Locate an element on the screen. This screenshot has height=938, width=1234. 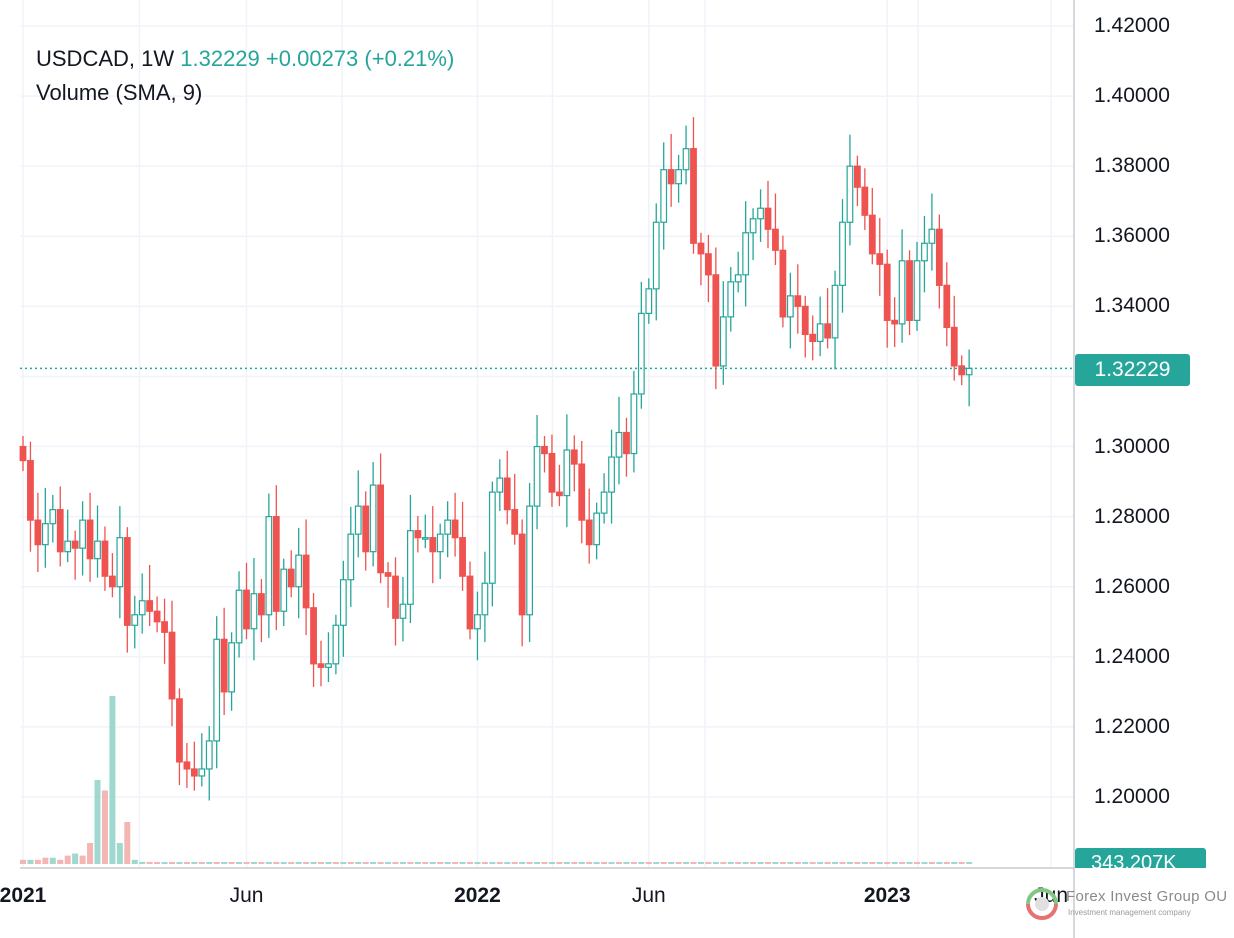
time-tick-label: 2023 is located at coordinates (887, 895).